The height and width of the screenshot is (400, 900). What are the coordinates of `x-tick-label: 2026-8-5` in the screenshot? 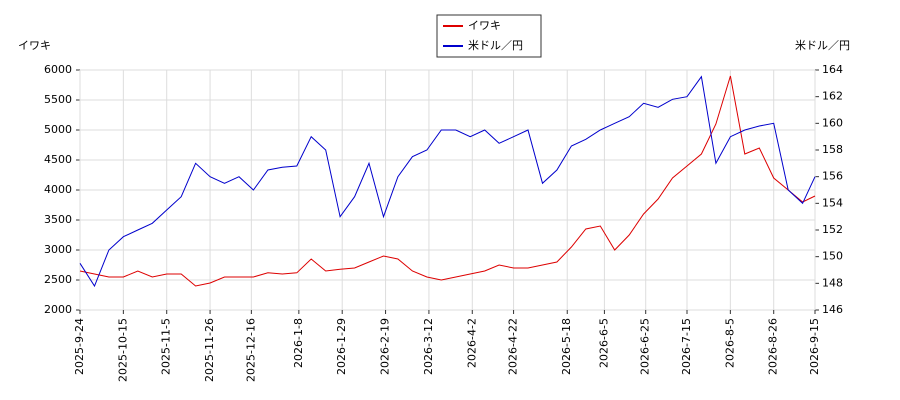 It's located at (729, 343).